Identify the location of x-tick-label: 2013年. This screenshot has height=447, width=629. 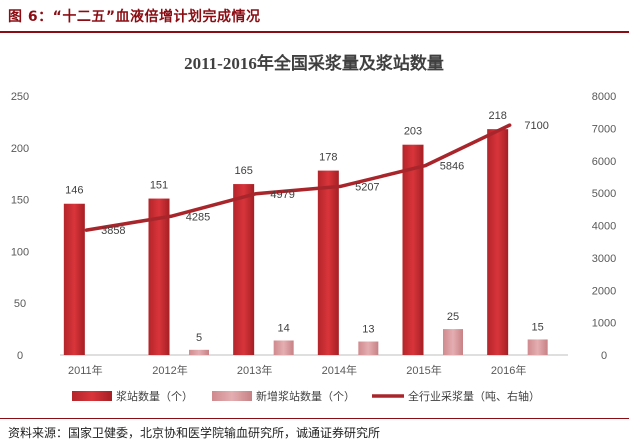
(254, 370).